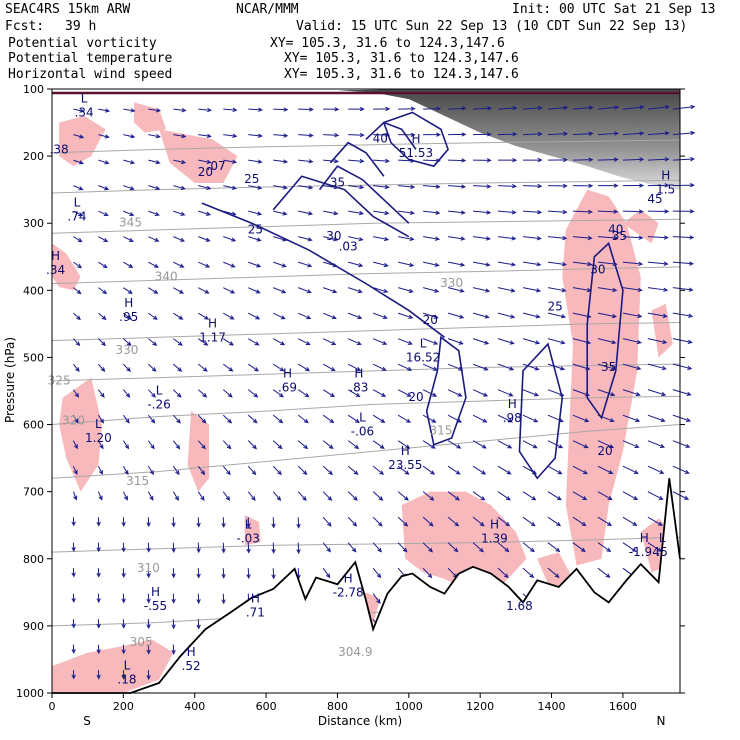 Image resolution: width=740 pixels, height=740 pixels. I want to click on pv-value-label: .95, so click(128, 317).